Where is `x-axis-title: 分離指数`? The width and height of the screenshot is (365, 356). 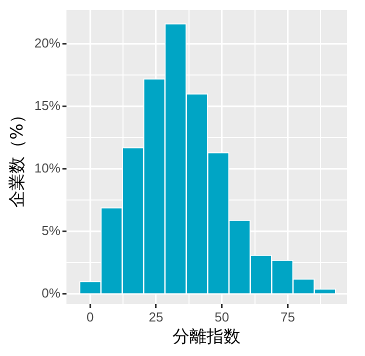
x-axis-title: 分離指数 is located at coordinates (206, 337).